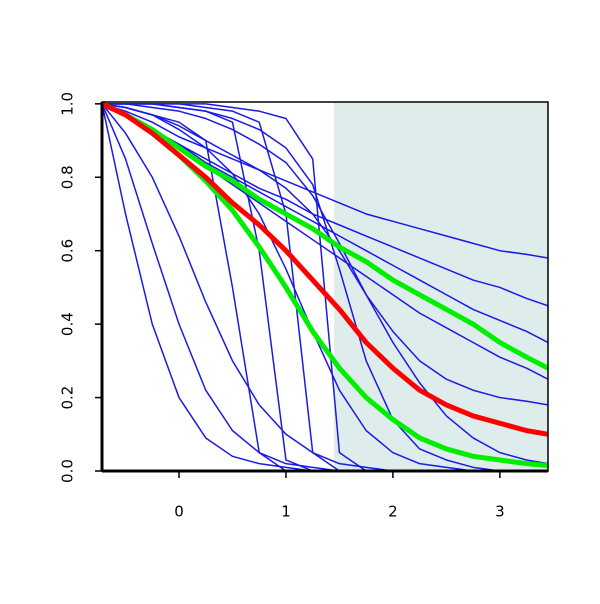 This screenshot has width=600, height=604. What do you see at coordinates (500, 512) in the screenshot?
I see `x-tick-label: 3` at bounding box center [500, 512].